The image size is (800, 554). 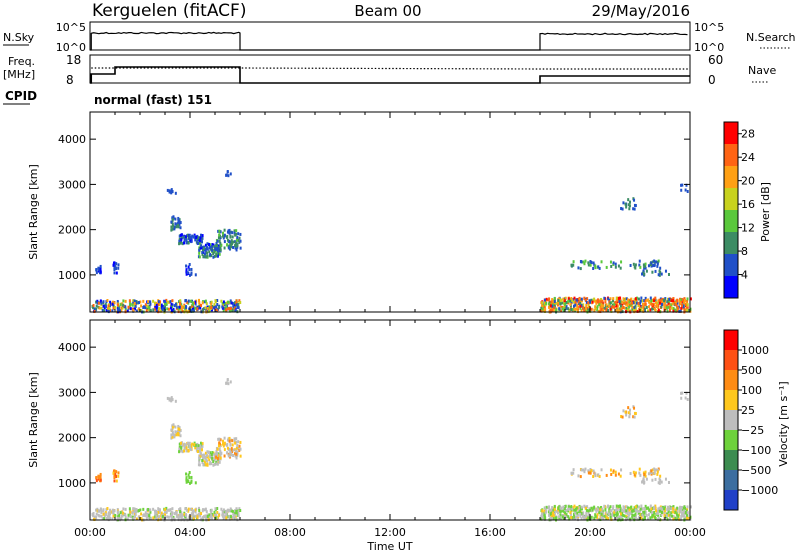 What do you see at coordinates (731, 177) in the screenshot?
I see `colorbar-segment` at bounding box center [731, 177].